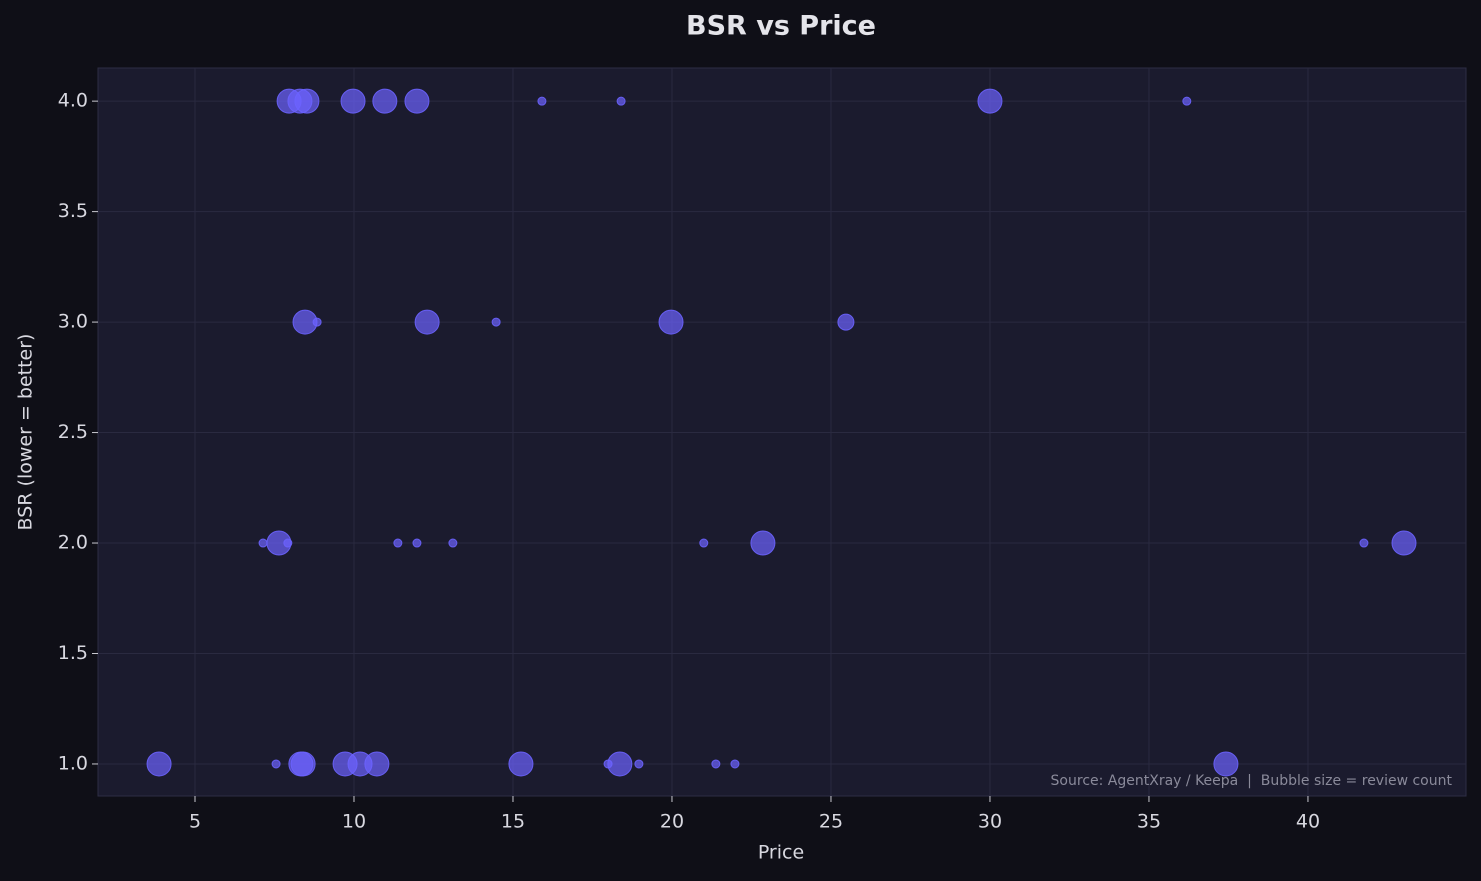 The width and height of the screenshot is (1481, 881). I want to click on x-tick-label: 5, so click(195, 822).